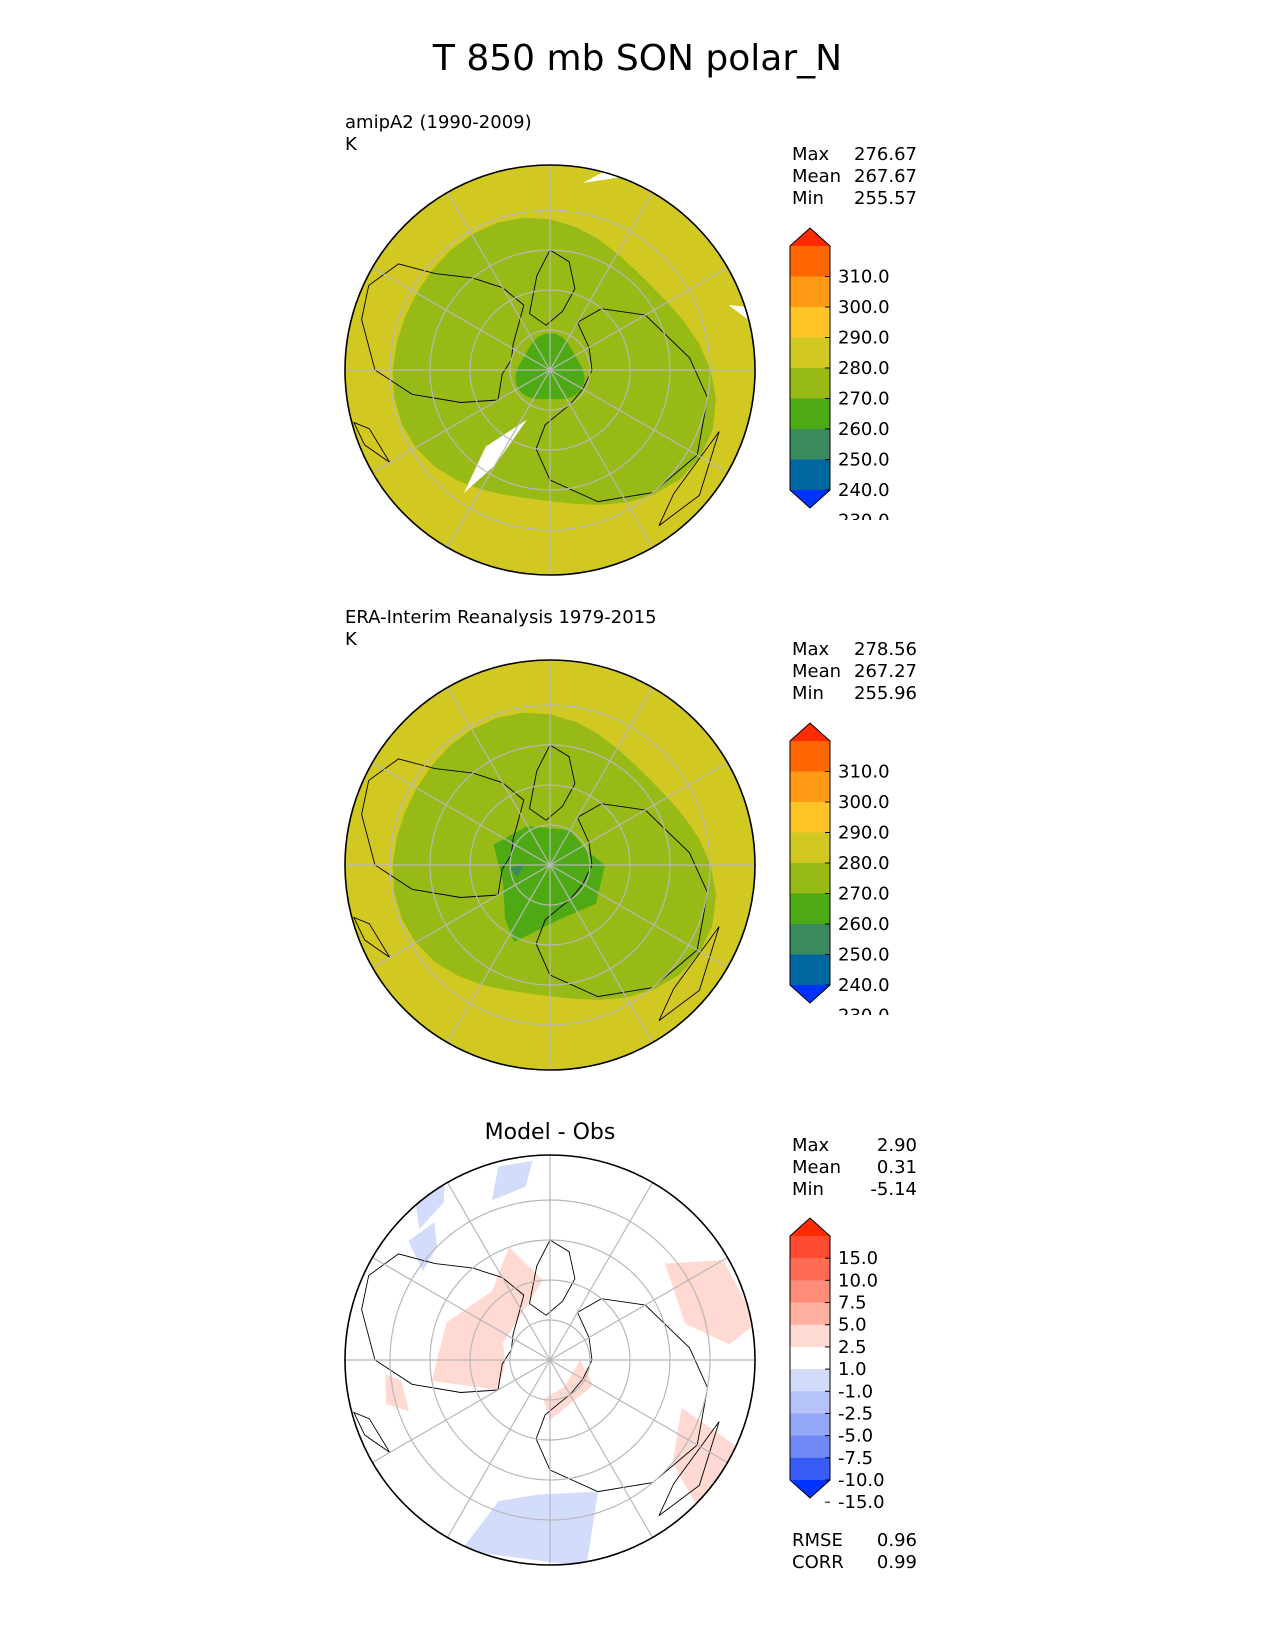  I want to click on colorbar-tick-label: 2.5, so click(852, 1347).